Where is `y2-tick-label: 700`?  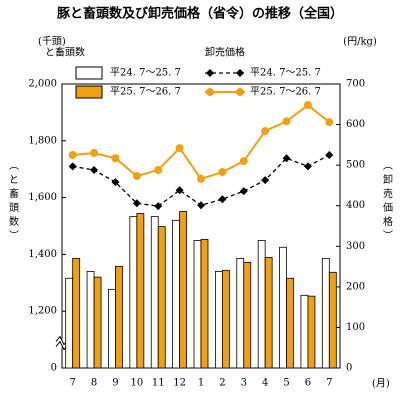
y2-tick-label: 700 is located at coordinates (355, 84).